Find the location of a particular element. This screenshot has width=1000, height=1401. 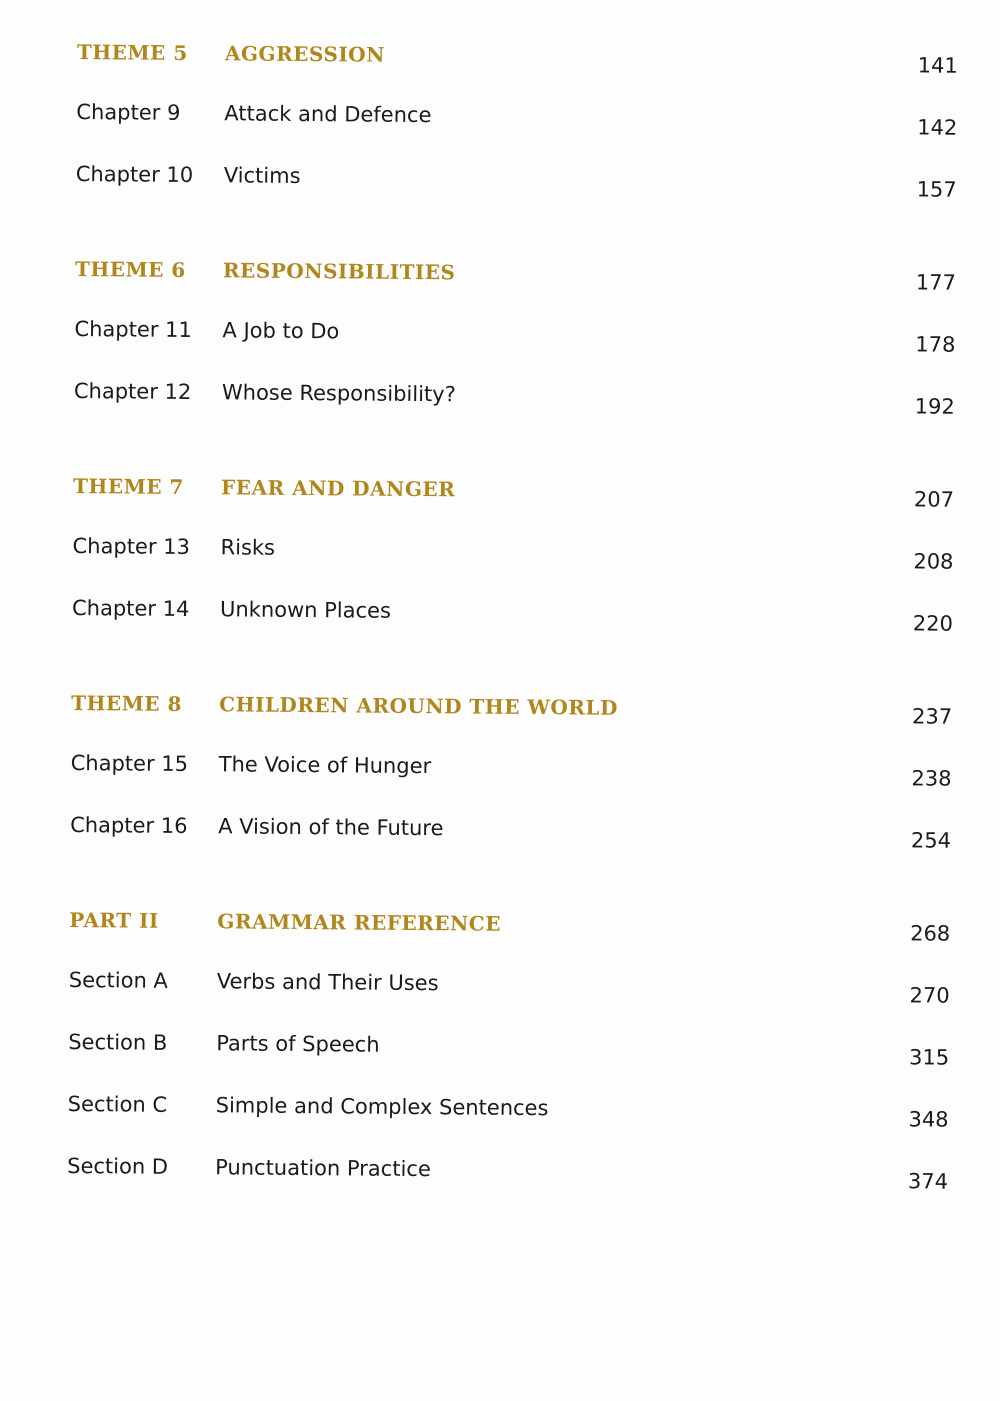

entry-label: Section D is located at coordinates (118, 1166).